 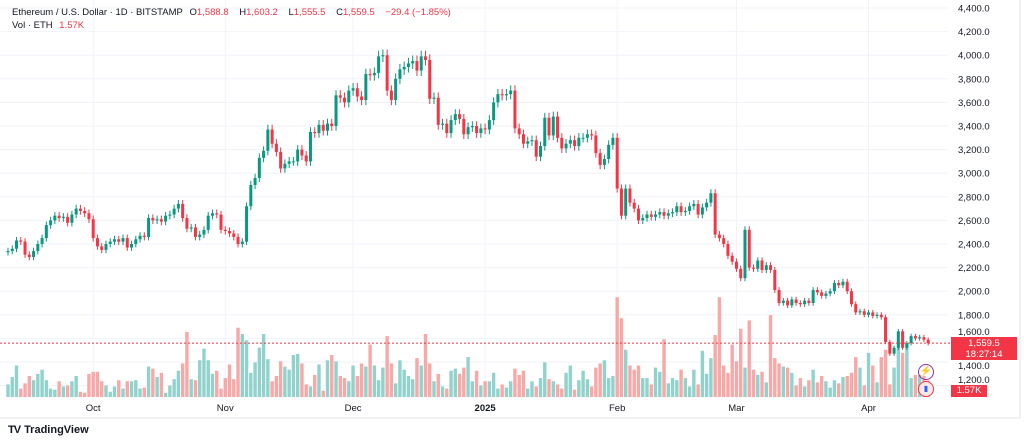 What do you see at coordinates (984, 354) in the screenshot?
I see `bar-countdown: 18:27:14` at bounding box center [984, 354].